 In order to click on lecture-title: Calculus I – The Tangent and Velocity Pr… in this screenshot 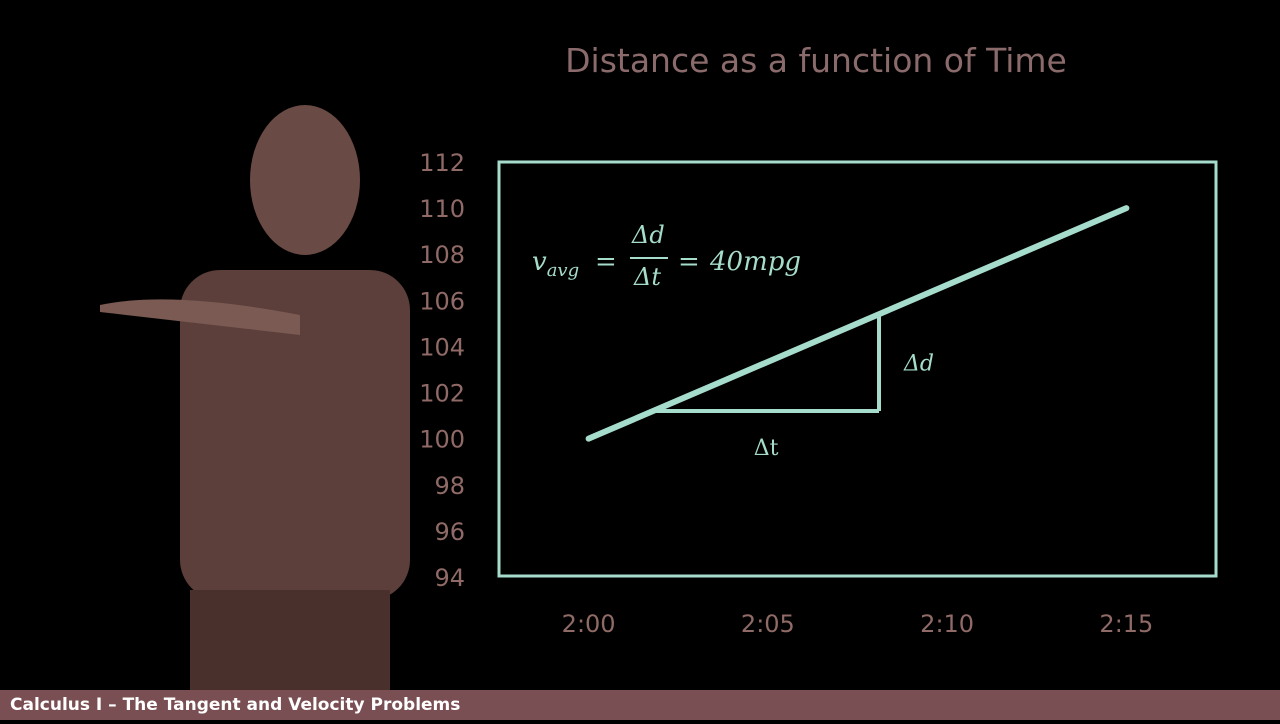, I will do `click(235, 705)`.